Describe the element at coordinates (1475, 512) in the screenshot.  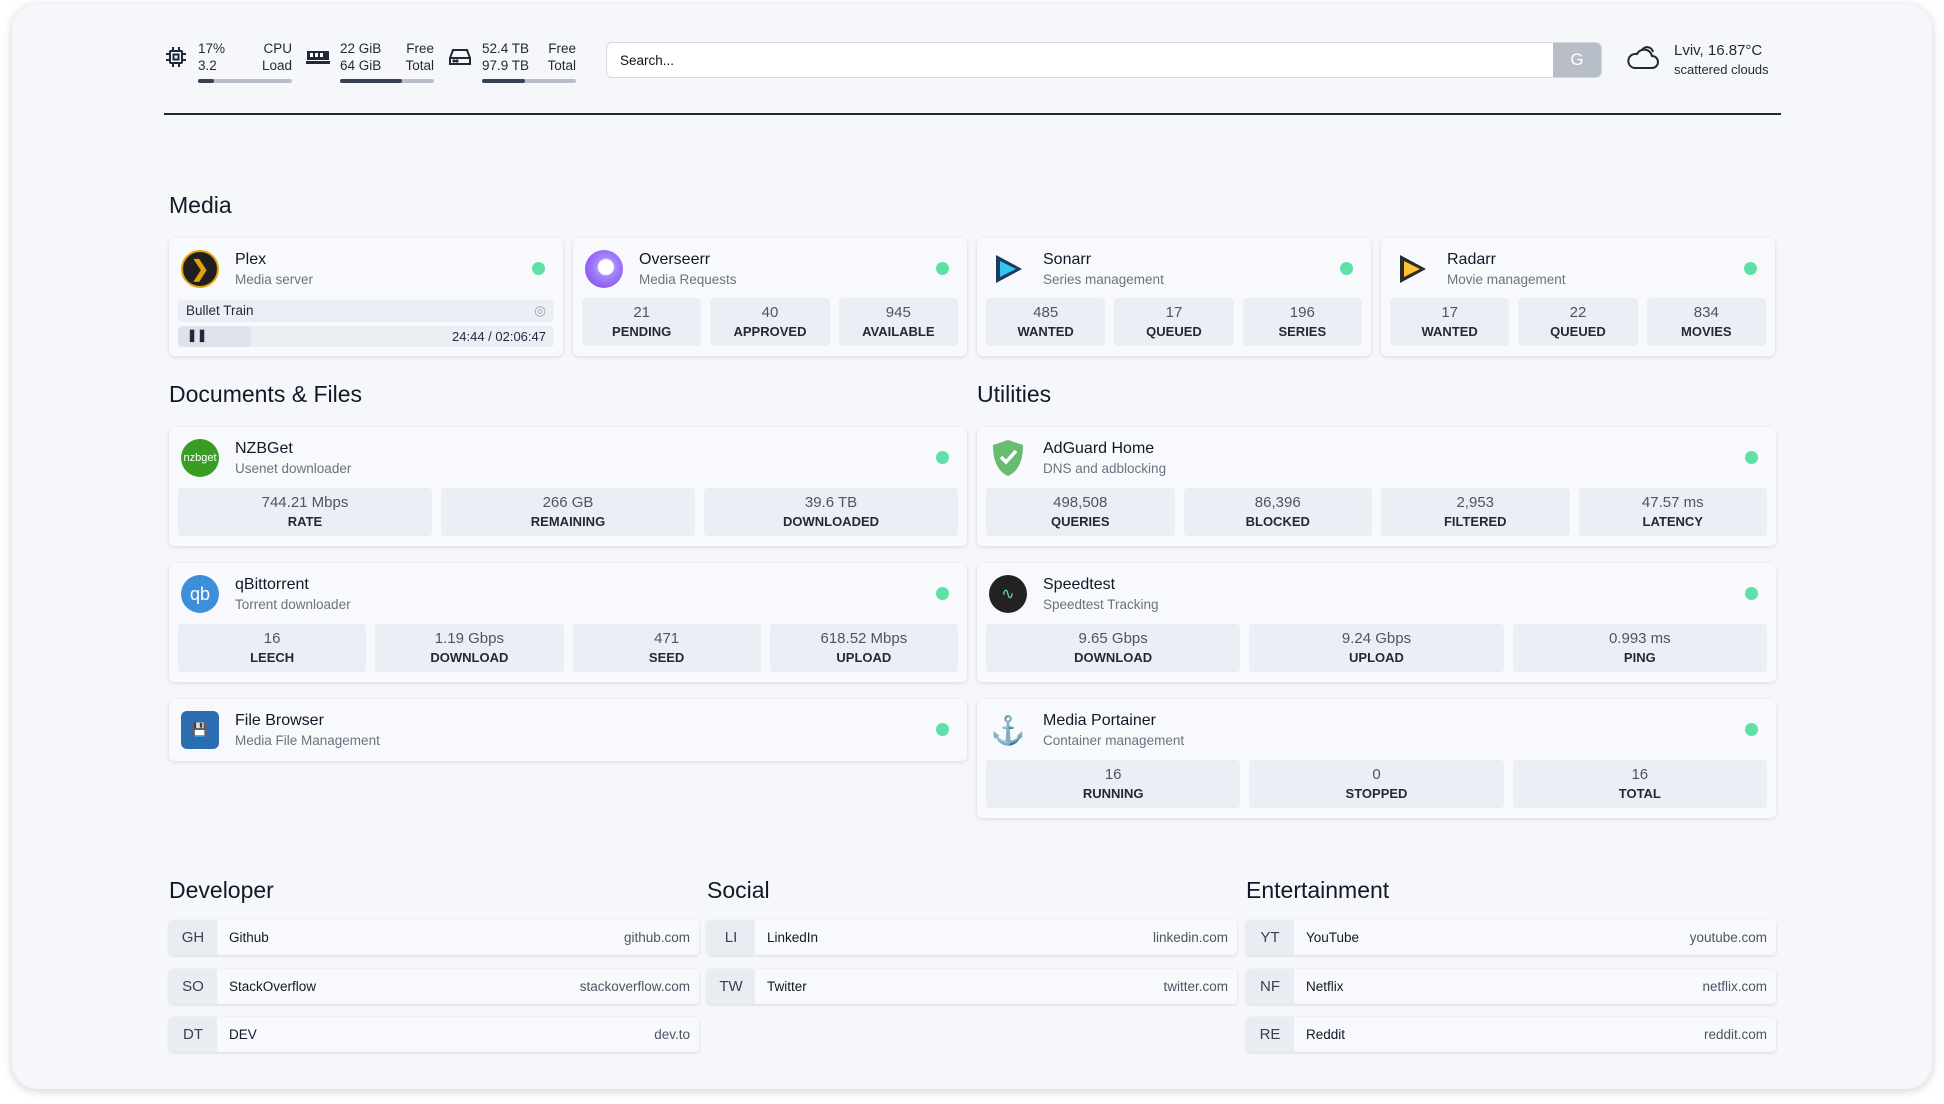
I see `stat-filtered: 2,953 FILTERED` at that location.